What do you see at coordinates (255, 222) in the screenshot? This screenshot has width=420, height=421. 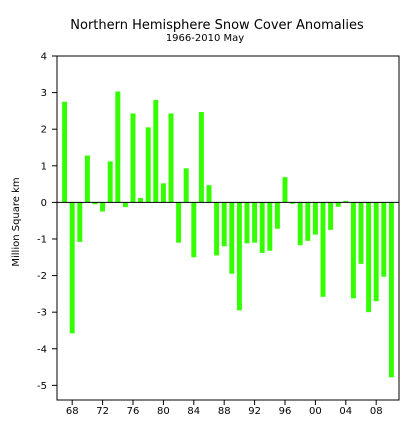 I see `bar-1992` at bounding box center [255, 222].